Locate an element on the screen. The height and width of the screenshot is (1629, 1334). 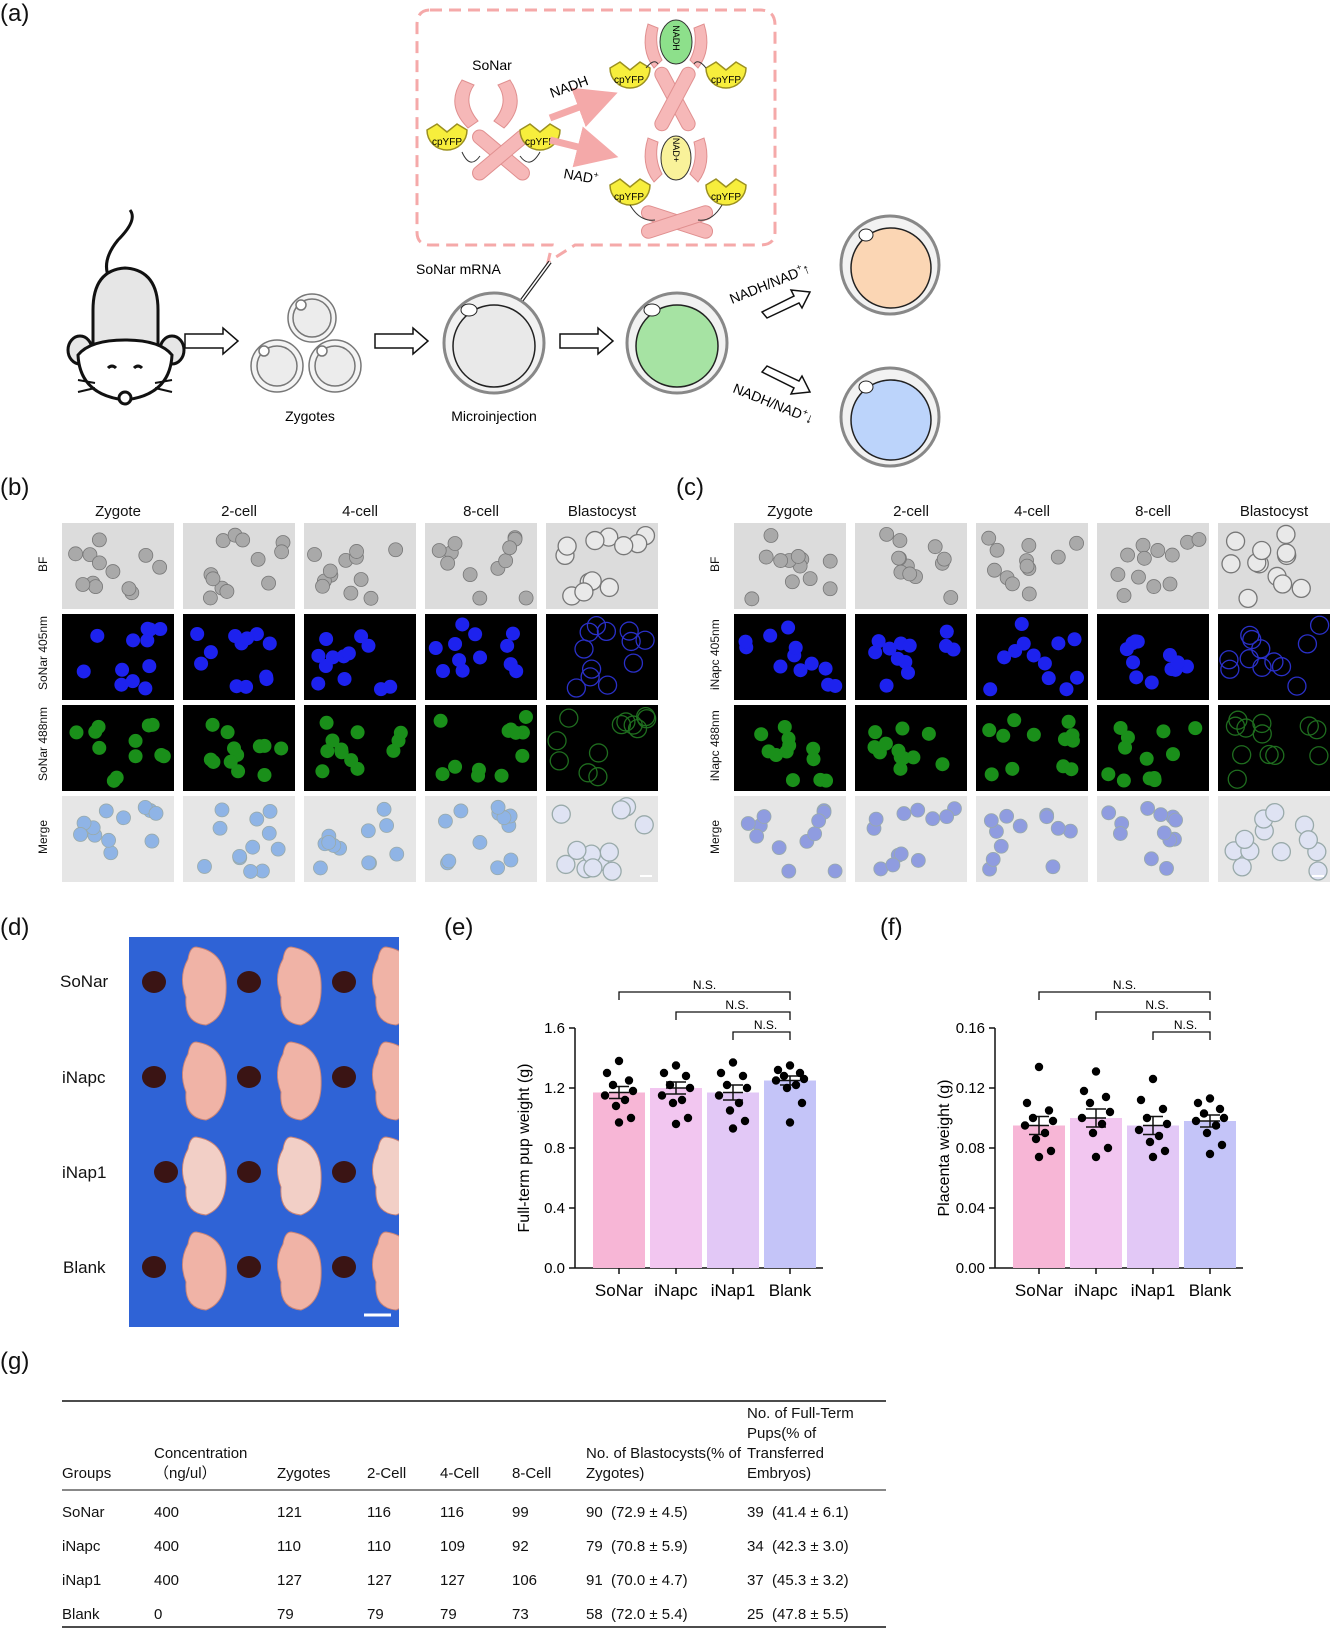
table-cell: iNap1 is located at coordinates (82, 1580).